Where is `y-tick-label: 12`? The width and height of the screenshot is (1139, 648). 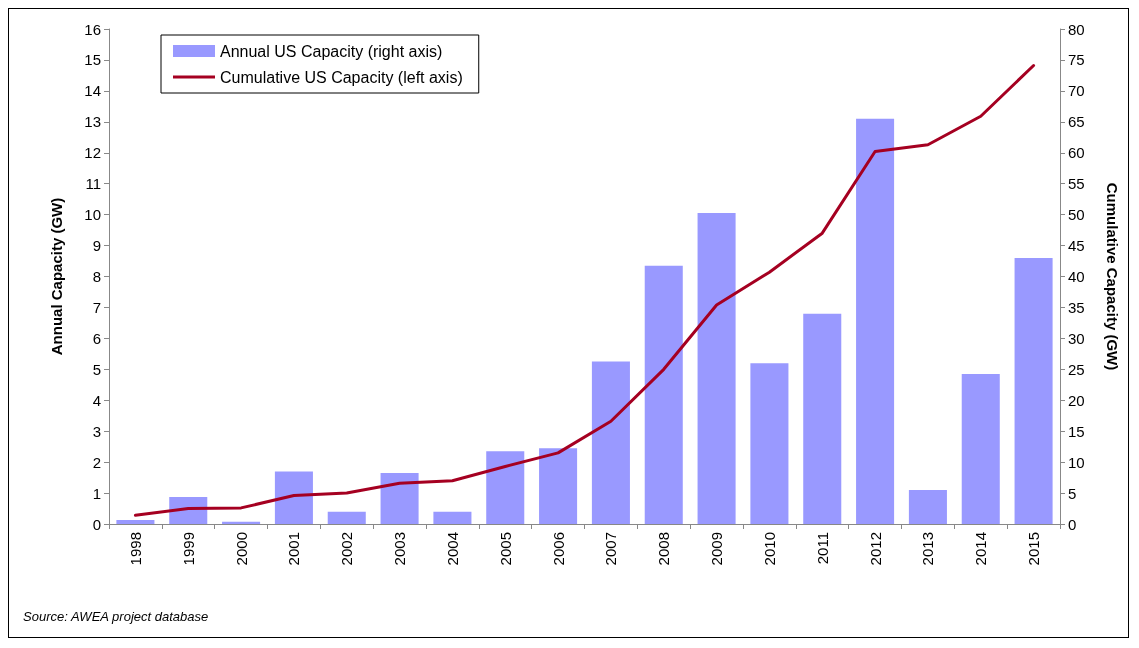 y-tick-label: 12 is located at coordinates (92, 153).